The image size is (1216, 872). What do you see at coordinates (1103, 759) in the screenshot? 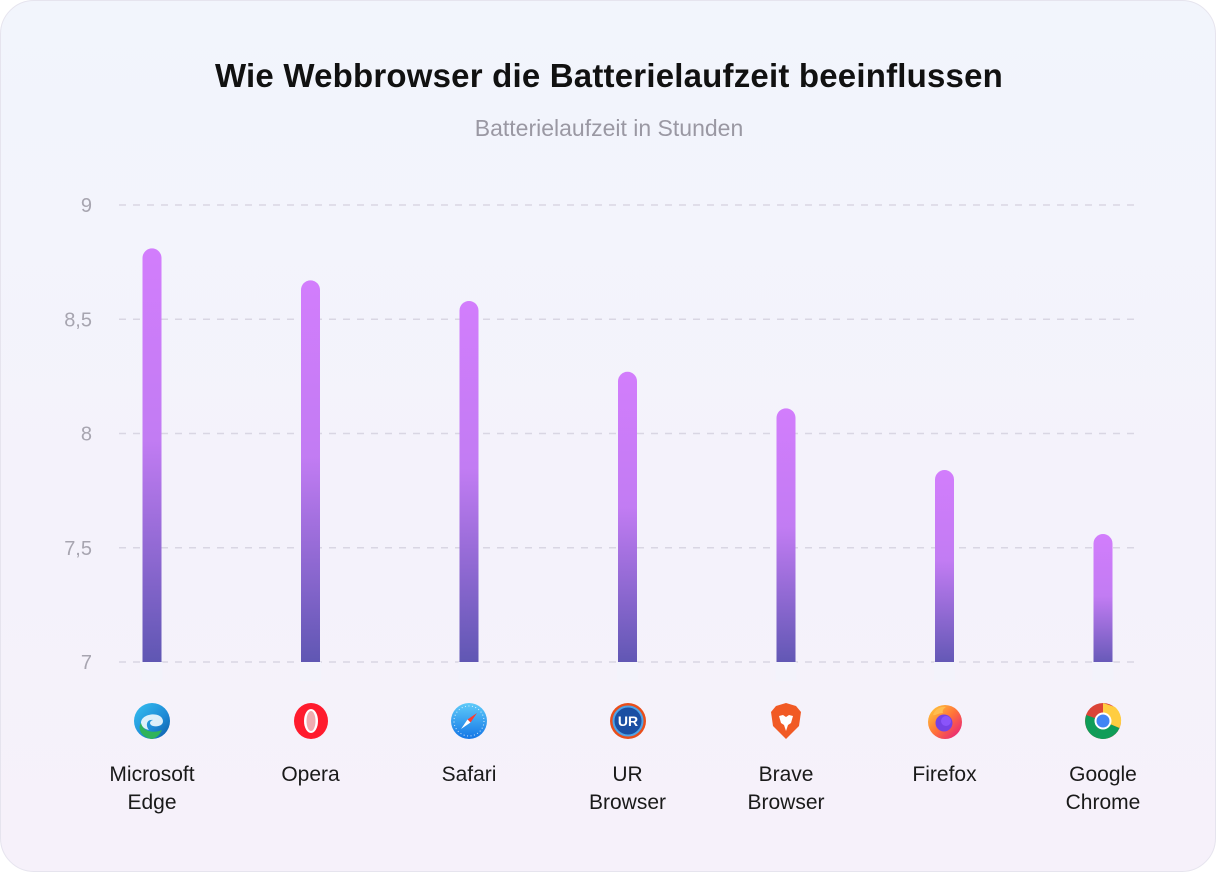
I see `x-category: Google Chrome` at bounding box center [1103, 759].